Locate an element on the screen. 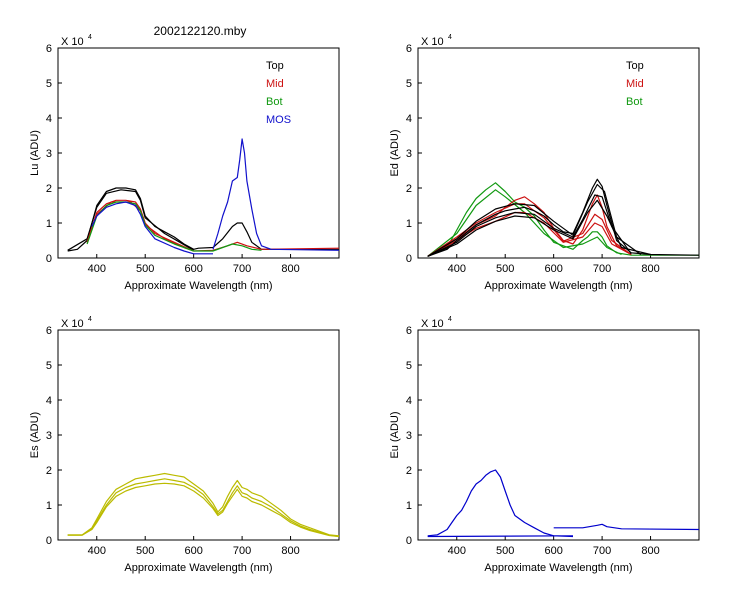  es-xtick-label: 600 is located at coordinates (193, 551).